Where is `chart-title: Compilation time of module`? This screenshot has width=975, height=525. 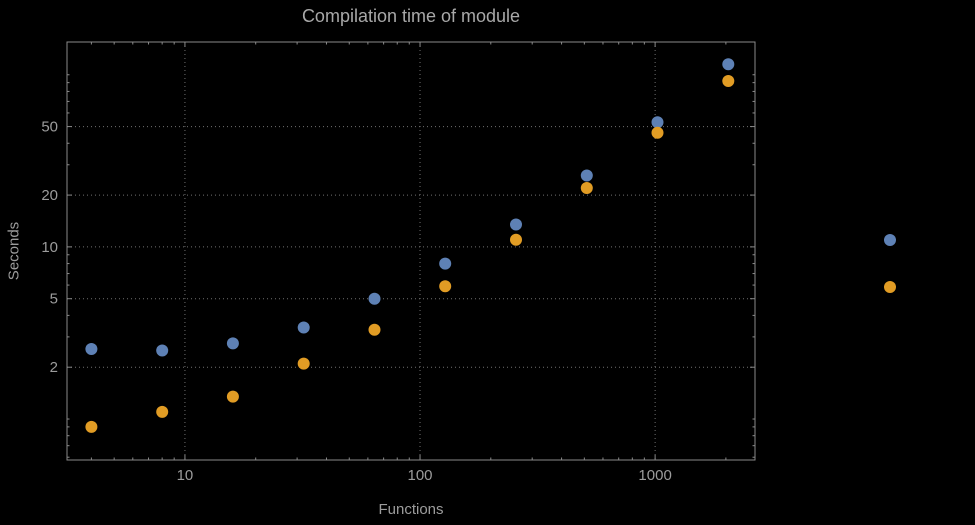
chart-title: Compilation time of module is located at coordinates (411, 16).